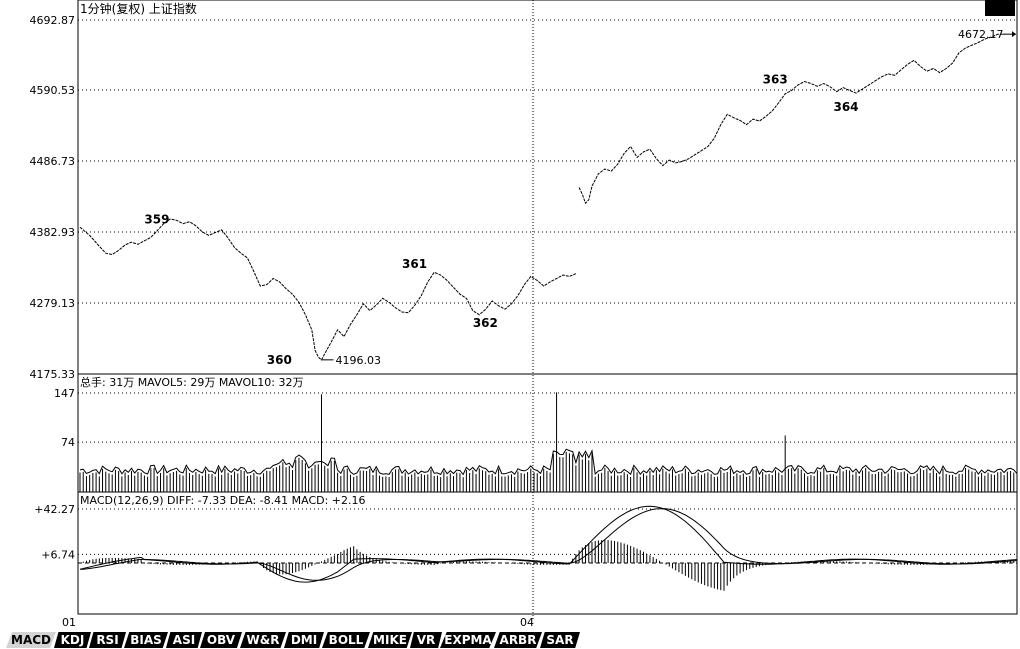  I want to click on price-y-tick: 4590.53, so click(53, 90).